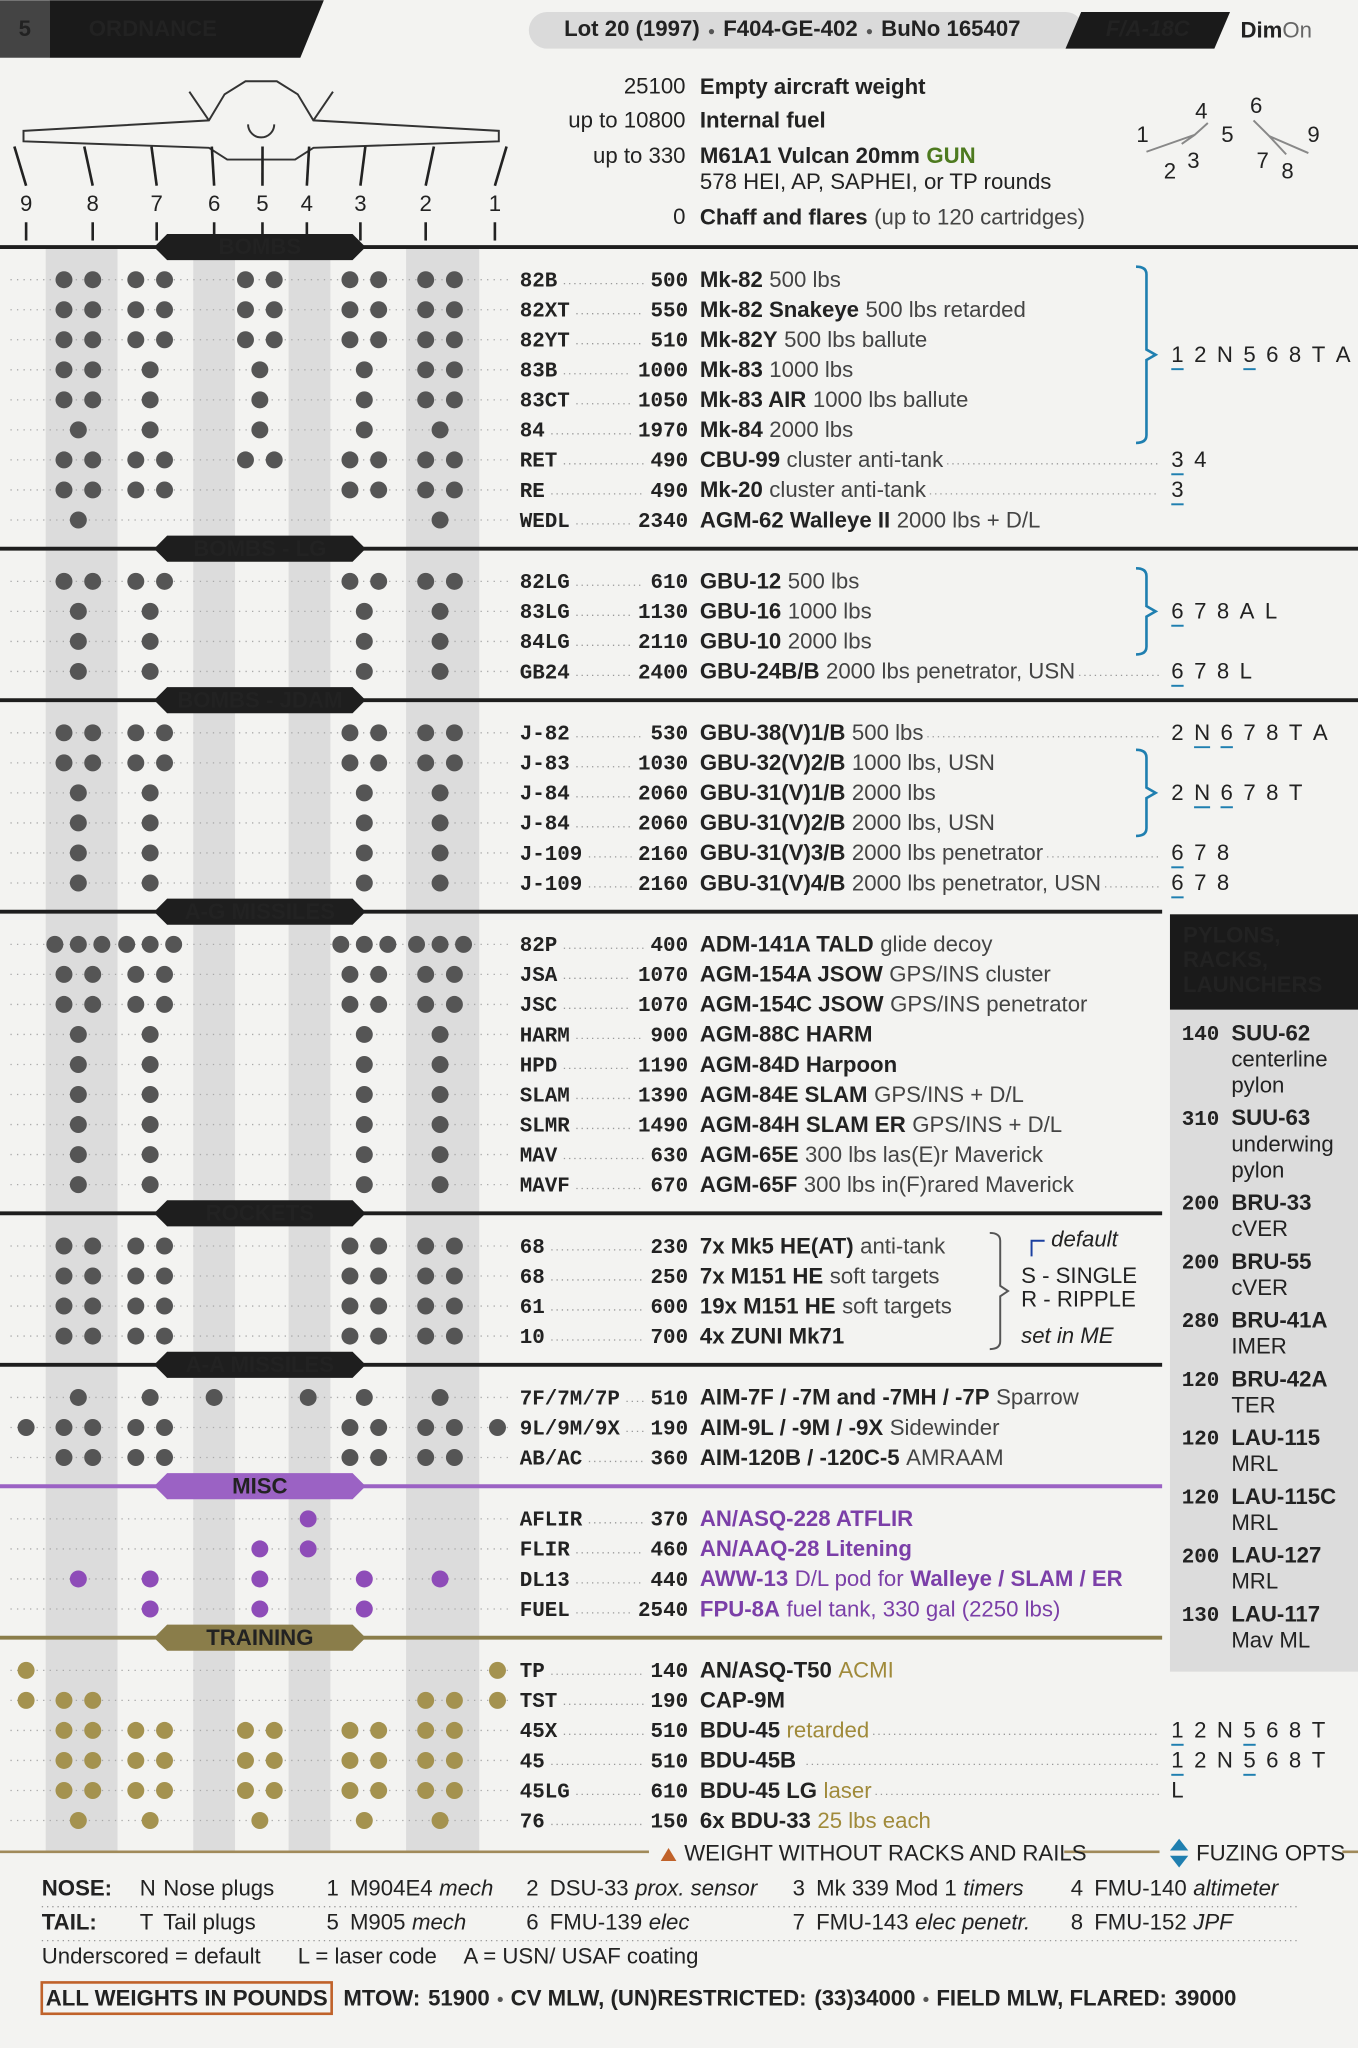 The height and width of the screenshot is (2048, 1358). What do you see at coordinates (740, 1608) in the screenshot?
I see `name: FPU-8A` at bounding box center [740, 1608].